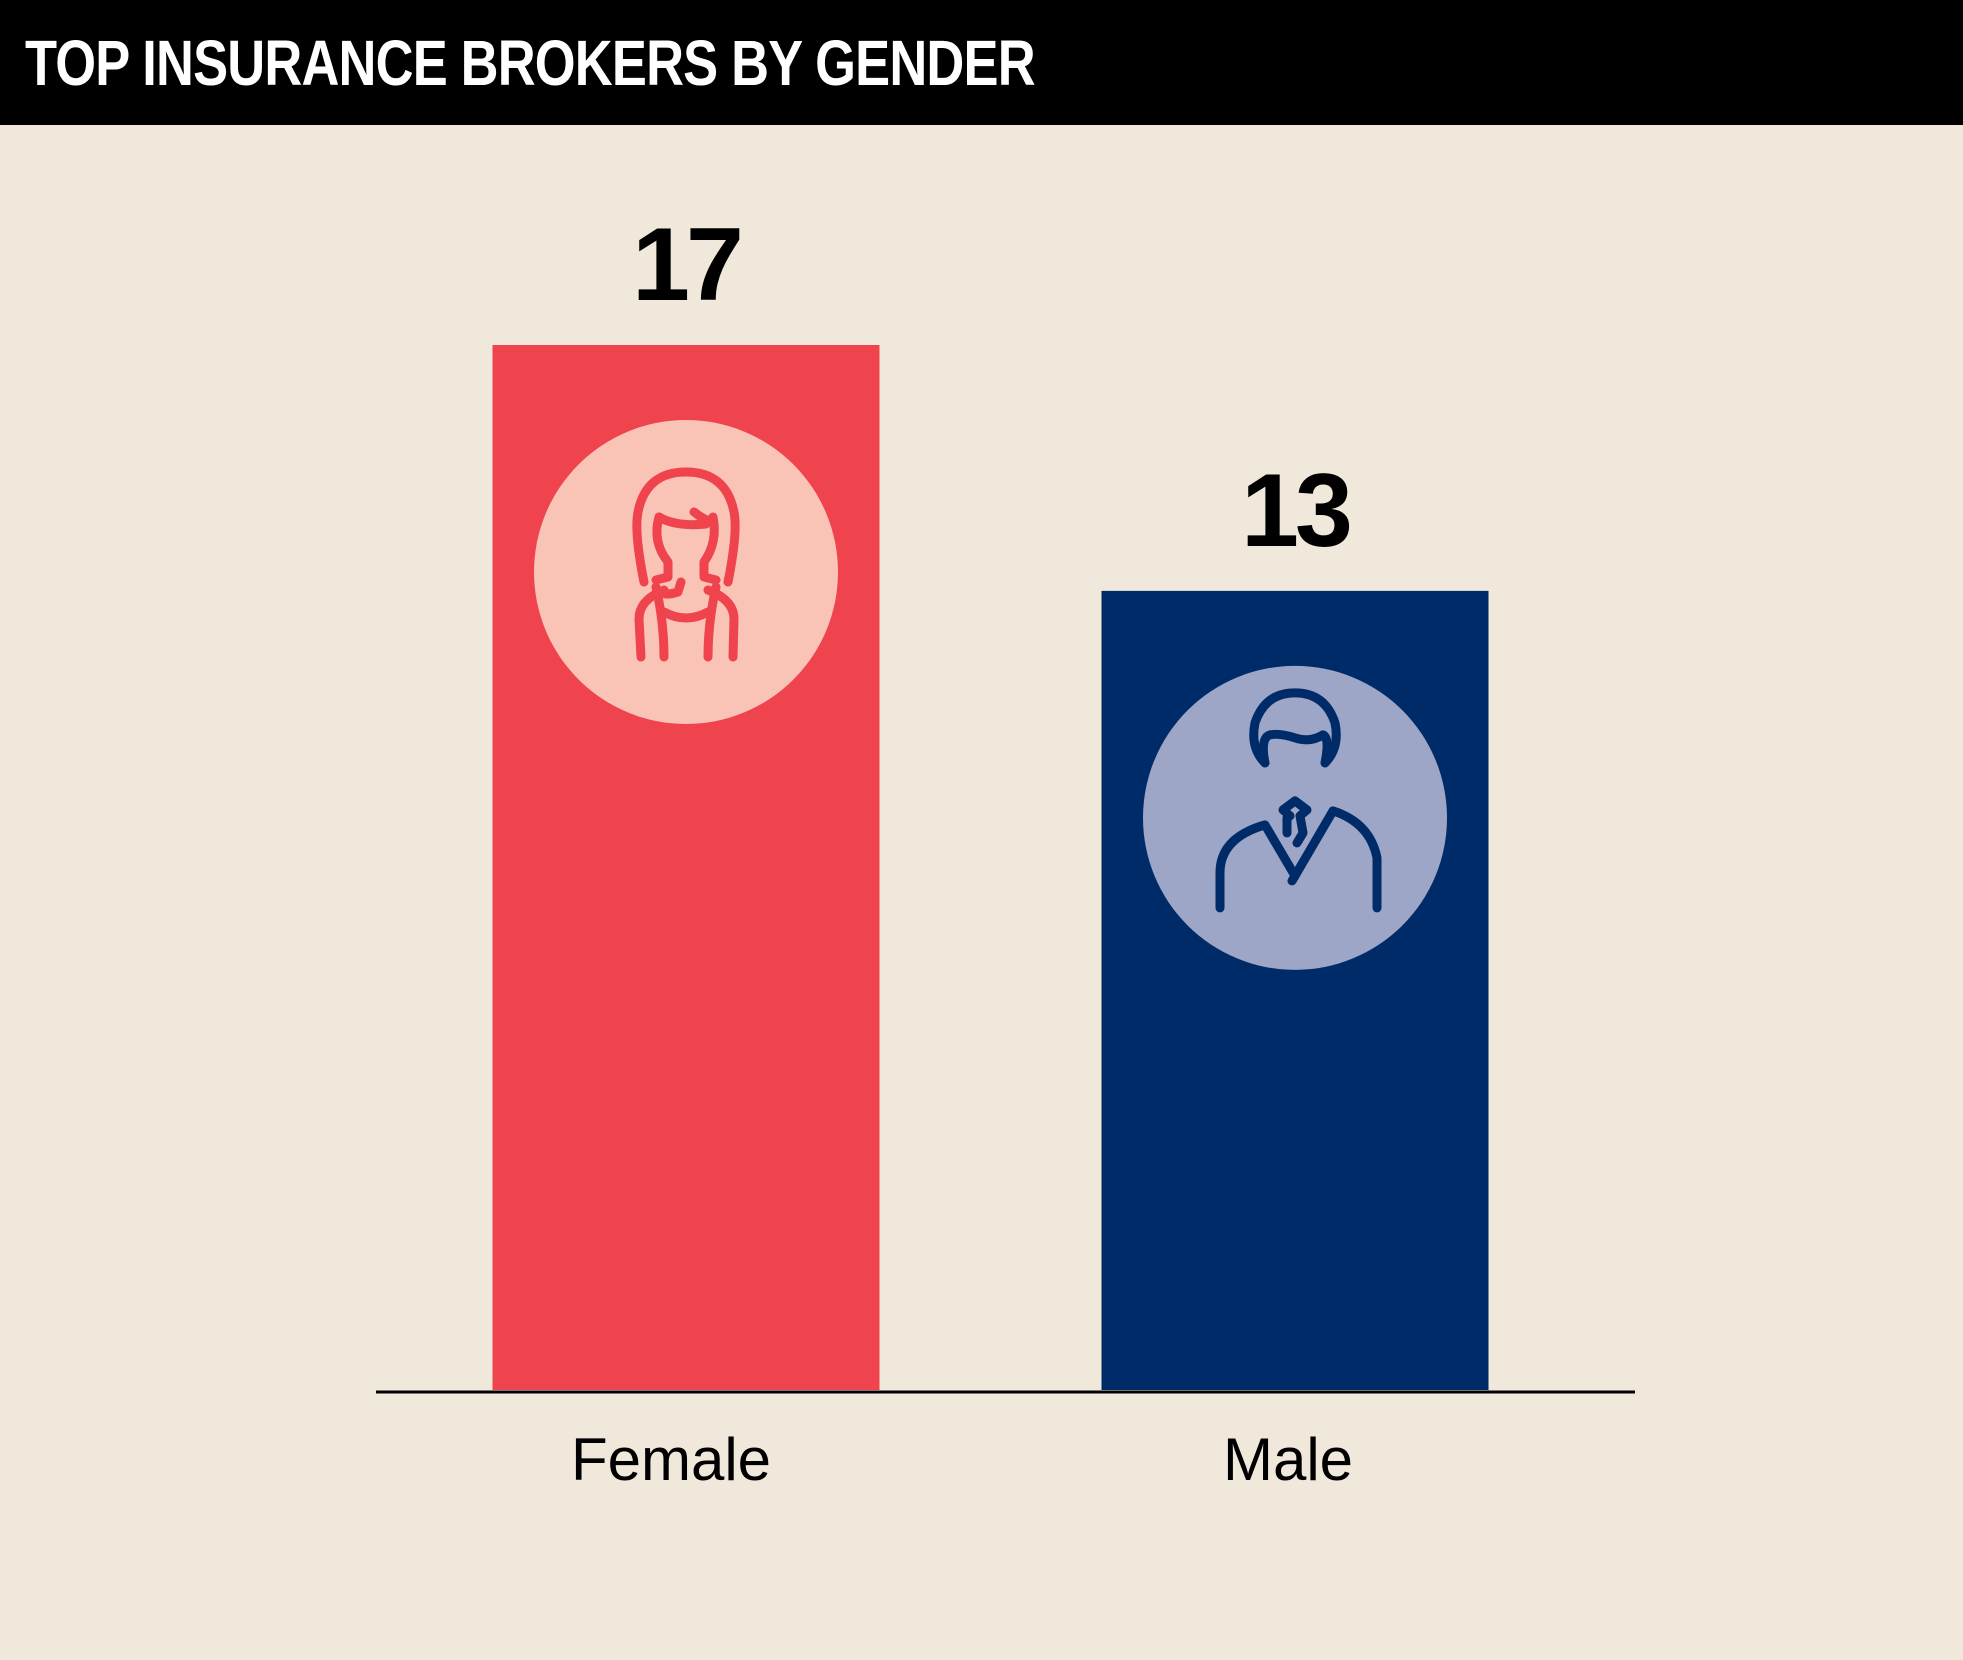 Image resolution: width=1963 pixels, height=1660 pixels. I want to click on x-tick-label: Female, so click(671, 1459).